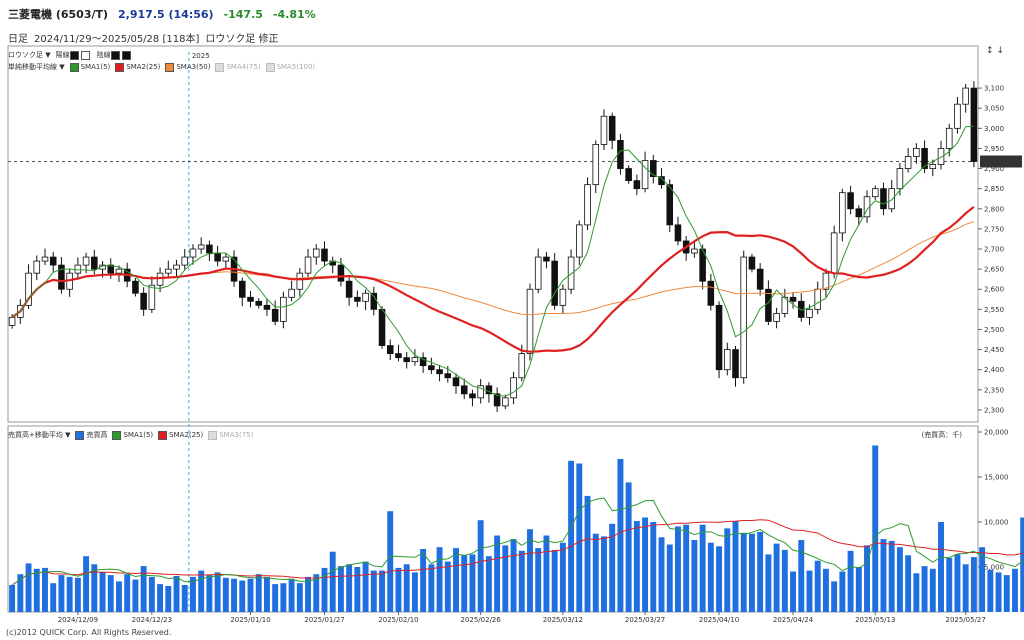 The height and width of the screenshot is (640, 1024). What do you see at coordinates (793, 620) in the screenshot?
I see `date-tick-label: 2025/04/24` at bounding box center [793, 620].